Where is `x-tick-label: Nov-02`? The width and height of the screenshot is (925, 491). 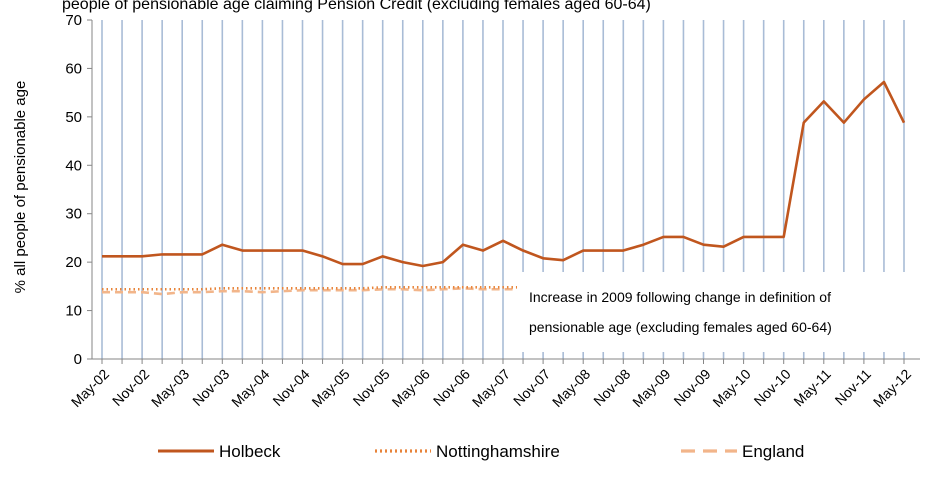 x-tick-label: Nov-02 is located at coordinates (130, 387).